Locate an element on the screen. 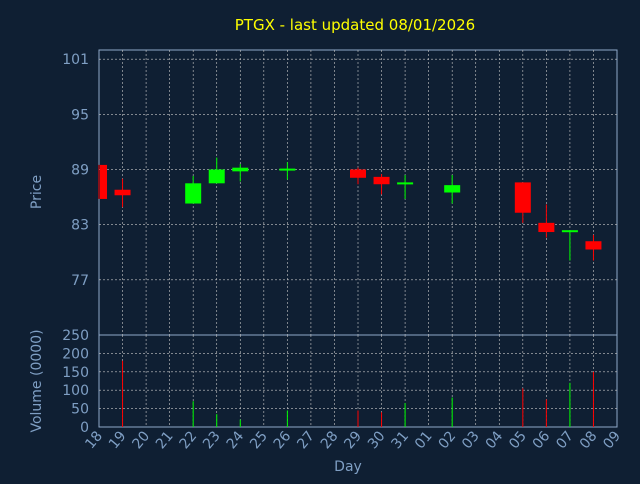 Image resolution: width=640 pixels, height=484 pixels. day-tick-label: 23 is located at coordinates (212, 440).